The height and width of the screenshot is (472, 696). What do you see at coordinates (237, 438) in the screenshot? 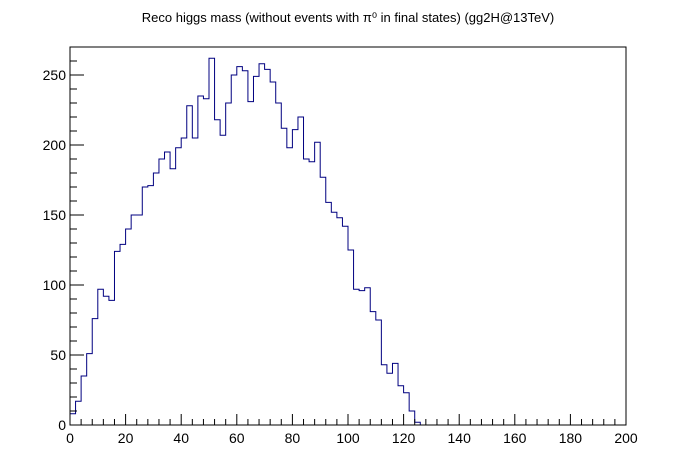
I see `x-tick-label: 60` at bounding box center [237, 438].